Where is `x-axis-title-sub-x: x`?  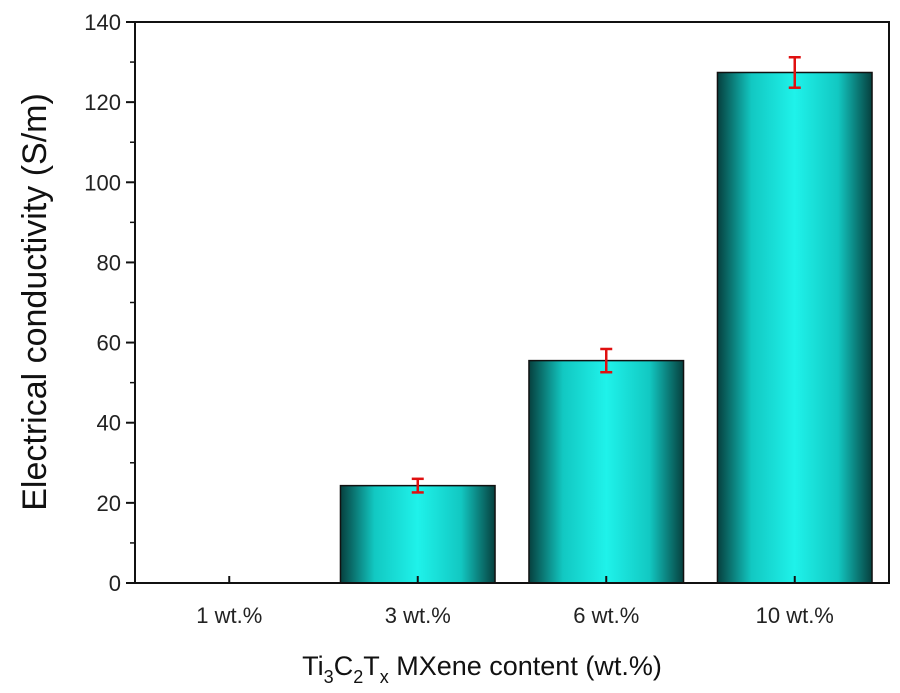 x-axis-title-sub-x: x is located at coordinates (384, 677).